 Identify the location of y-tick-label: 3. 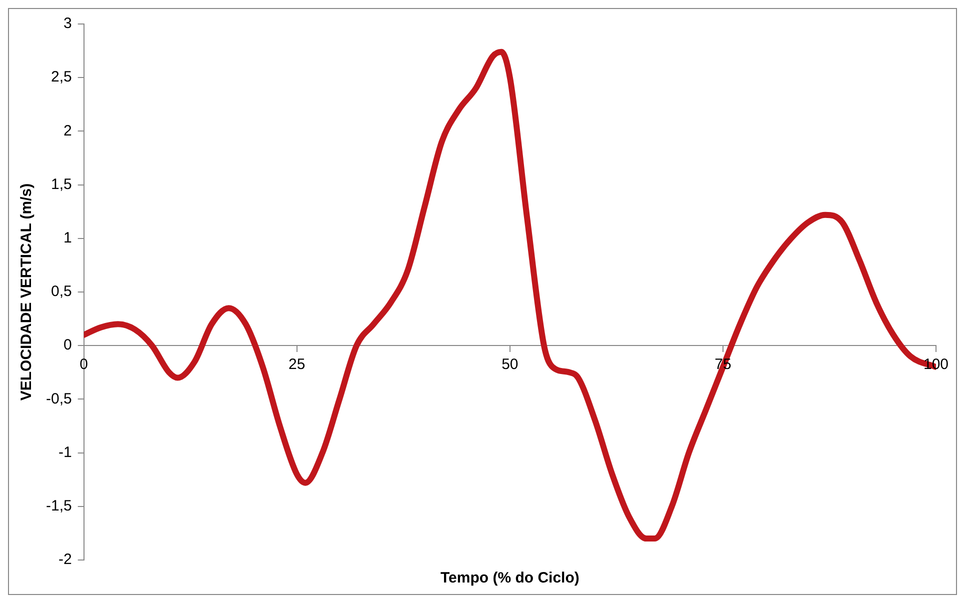
(68, 23).